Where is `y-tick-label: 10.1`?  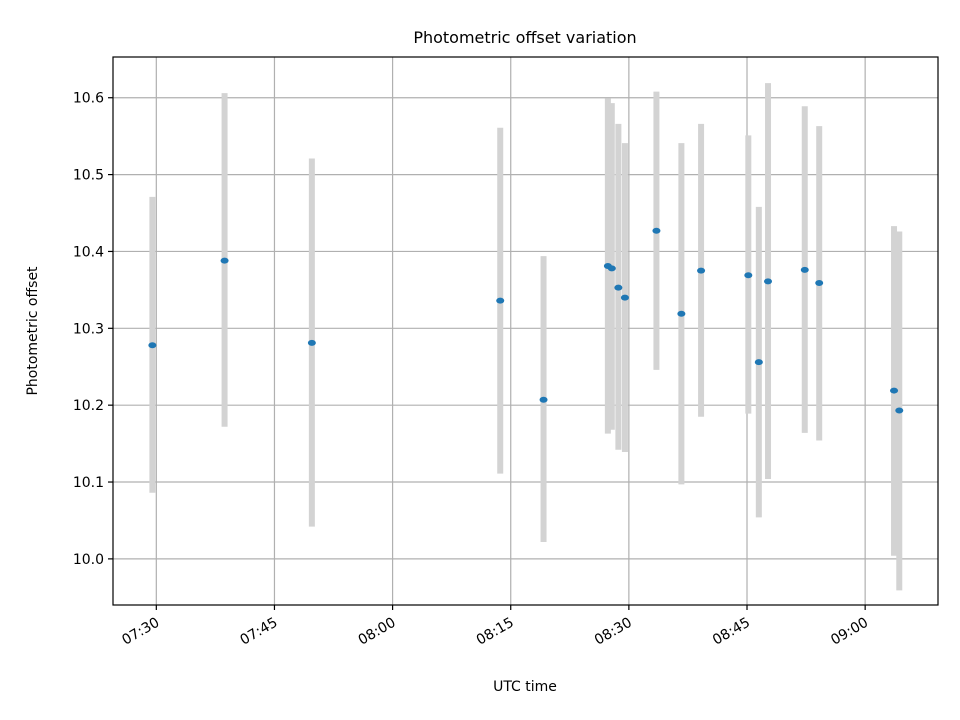 y-tick-label: 10.1 is located at coordinates (88, 483).